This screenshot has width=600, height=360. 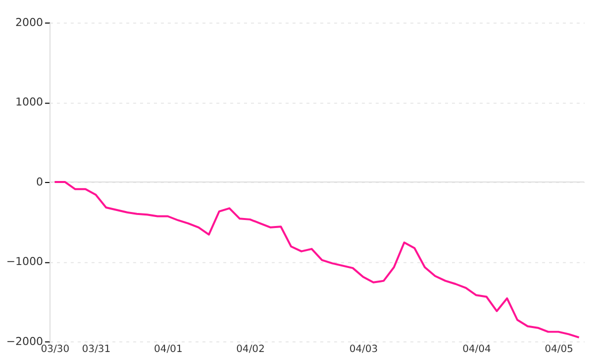 I want to click on x-tick-label: 03/30, so click(x=55, y=349).